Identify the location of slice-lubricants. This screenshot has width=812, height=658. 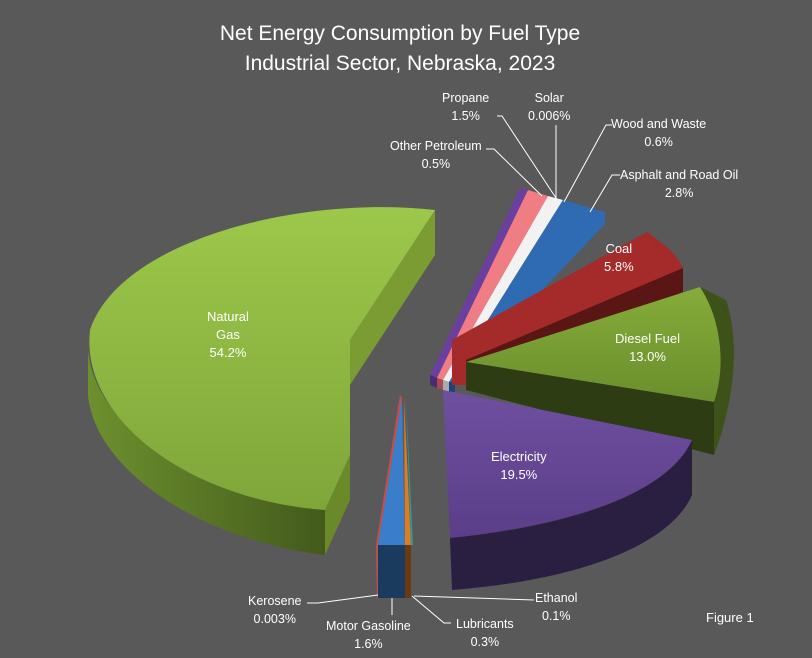
(407, 498).